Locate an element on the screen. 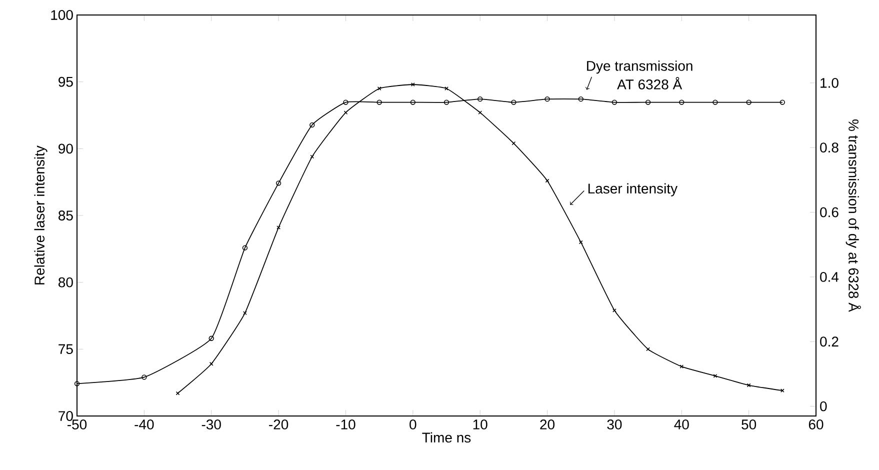 Image resolution: width=879 pixels, height=470 pixels. x-tick-label: -40 is located at coordinates (144, 425).